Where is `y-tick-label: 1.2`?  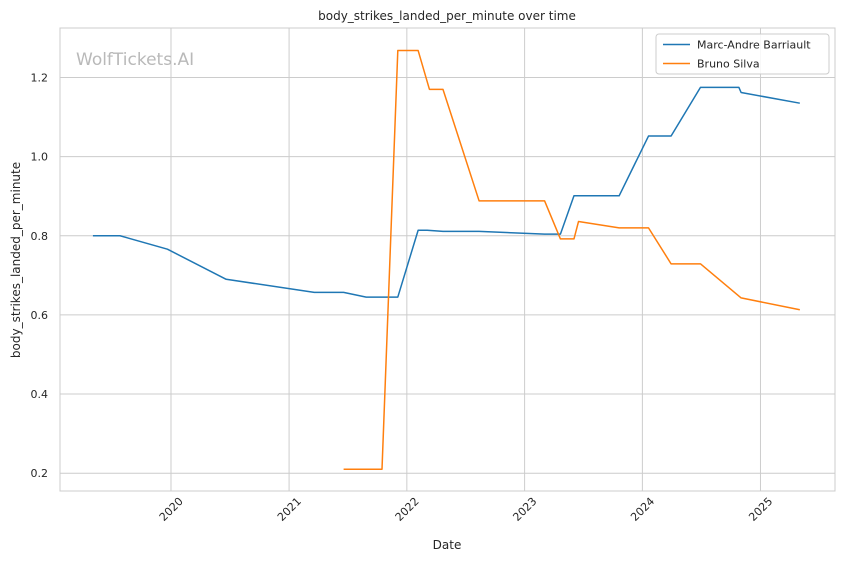
y-tick-label: 1.2 is located at coordinates (40, 77).